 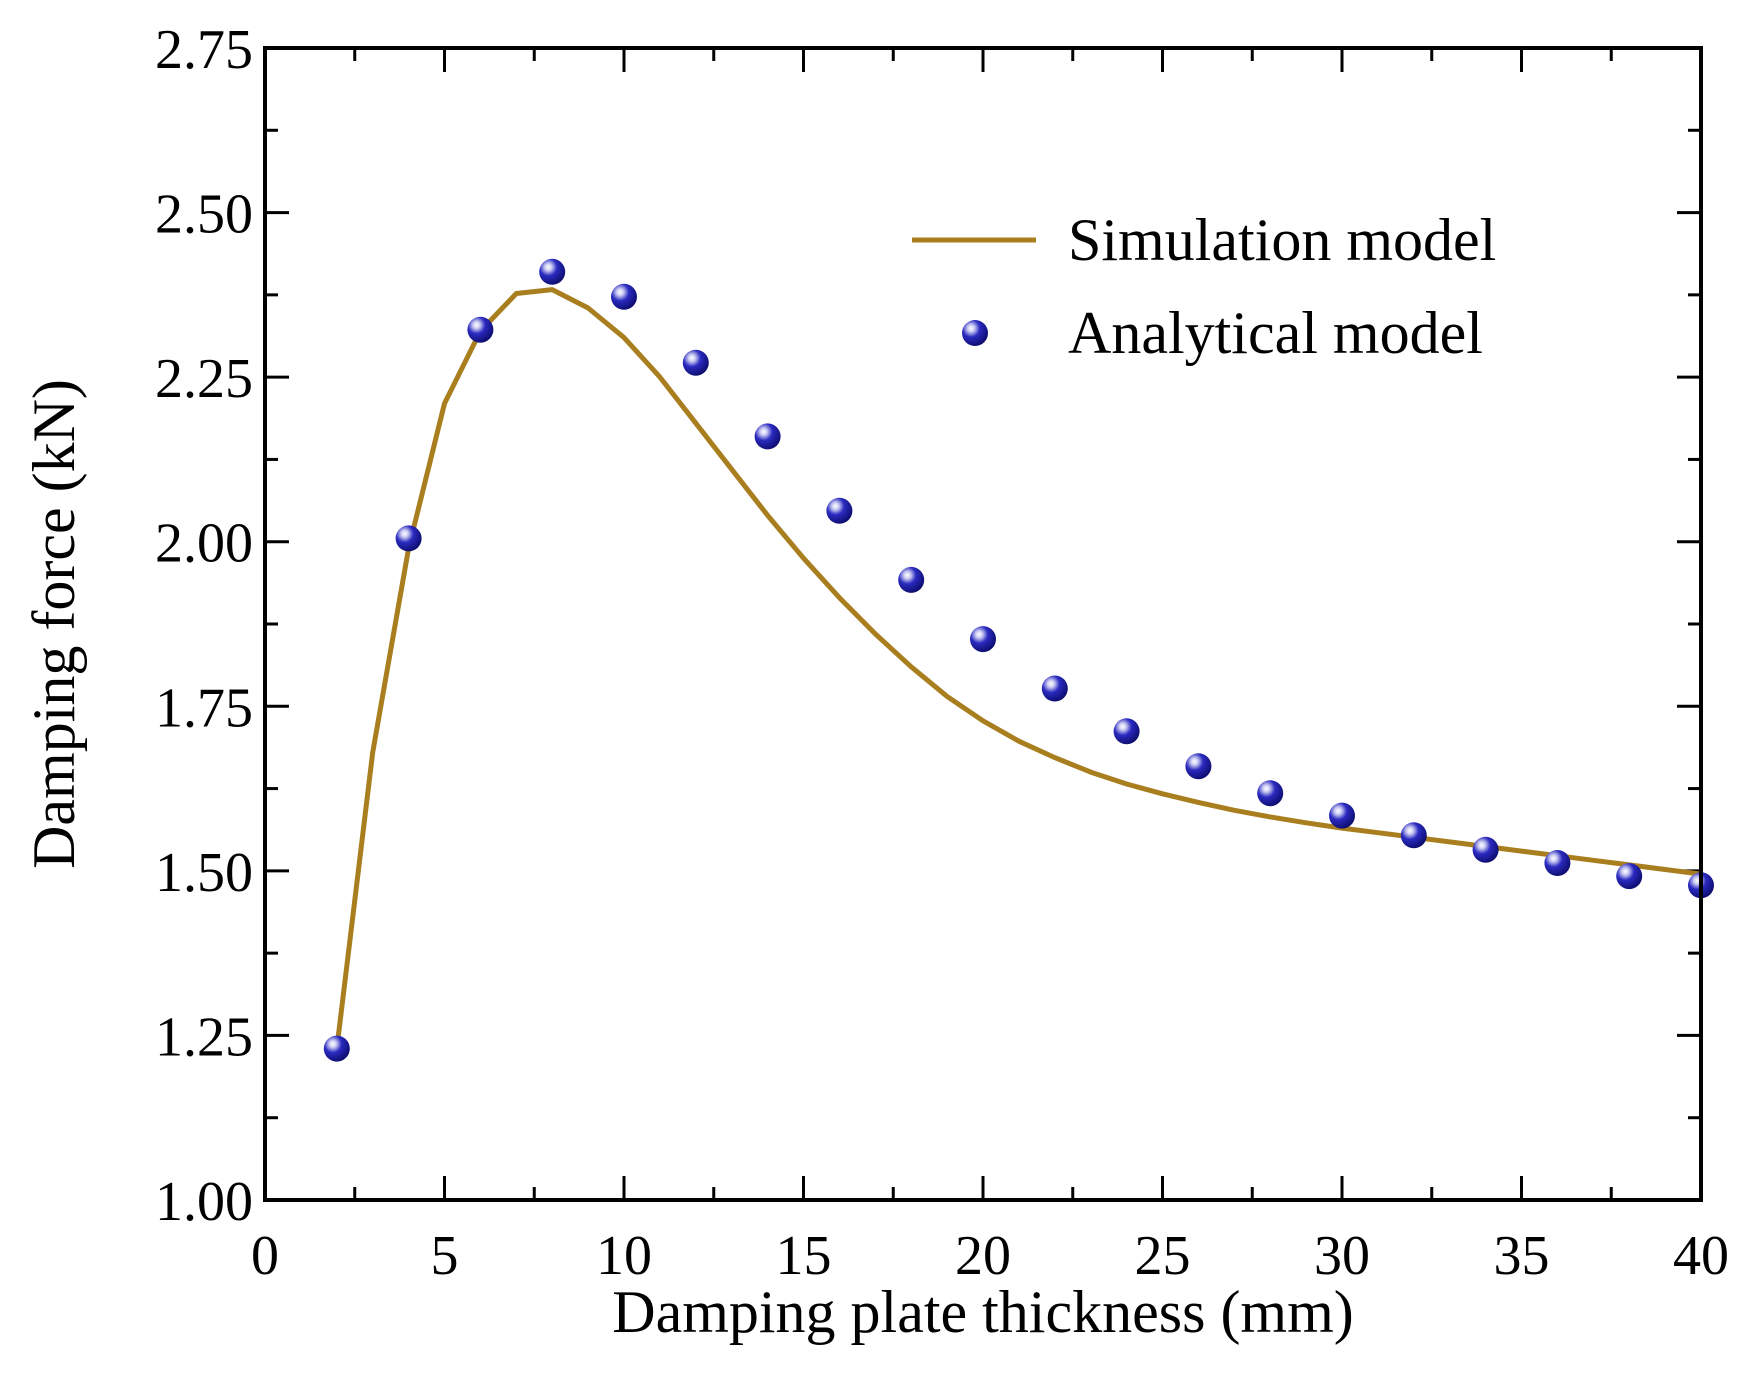 What do you see at coordinates (204, 50) in the screenshot?
I see `y-tick-label: 2.75` at bounding box center [204, 50].